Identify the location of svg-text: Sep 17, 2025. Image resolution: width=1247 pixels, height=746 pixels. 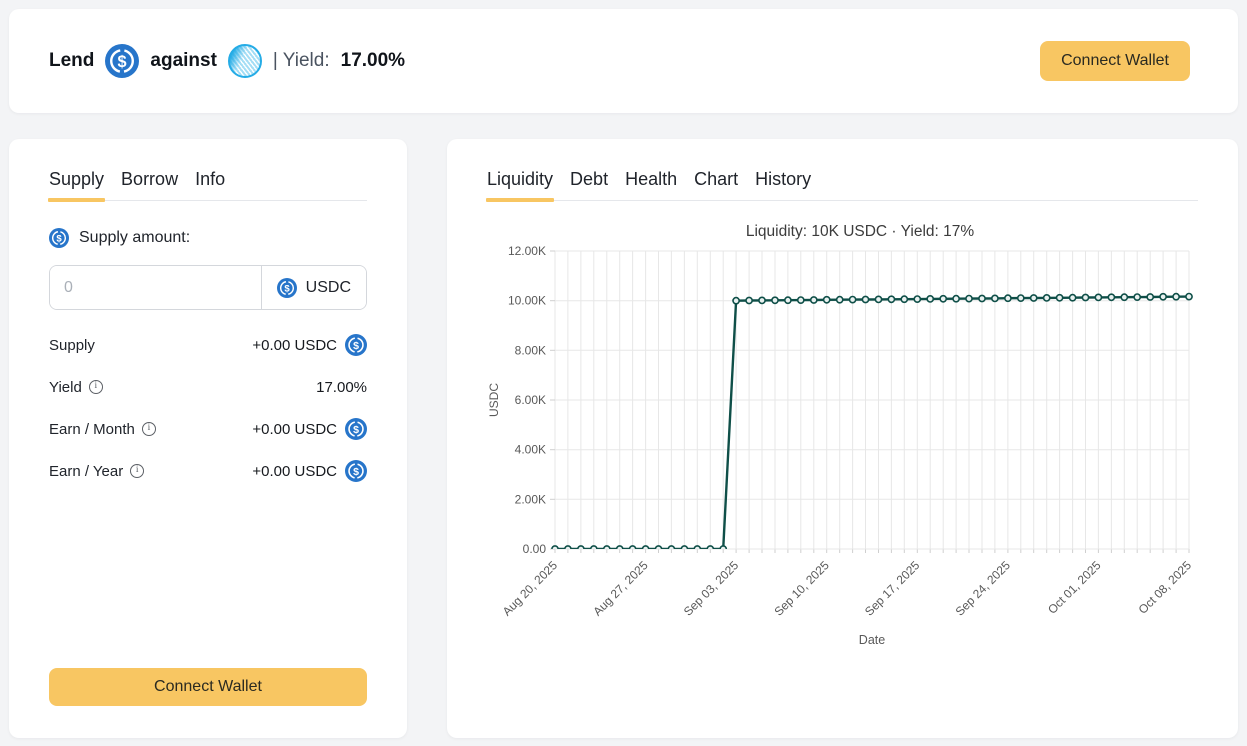
(892, 588).